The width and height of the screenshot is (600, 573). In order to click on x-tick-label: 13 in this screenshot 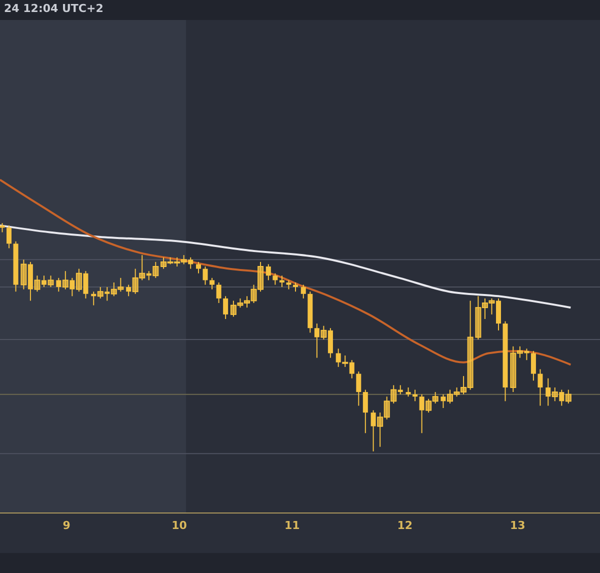, I will do `click(518, 525)`.